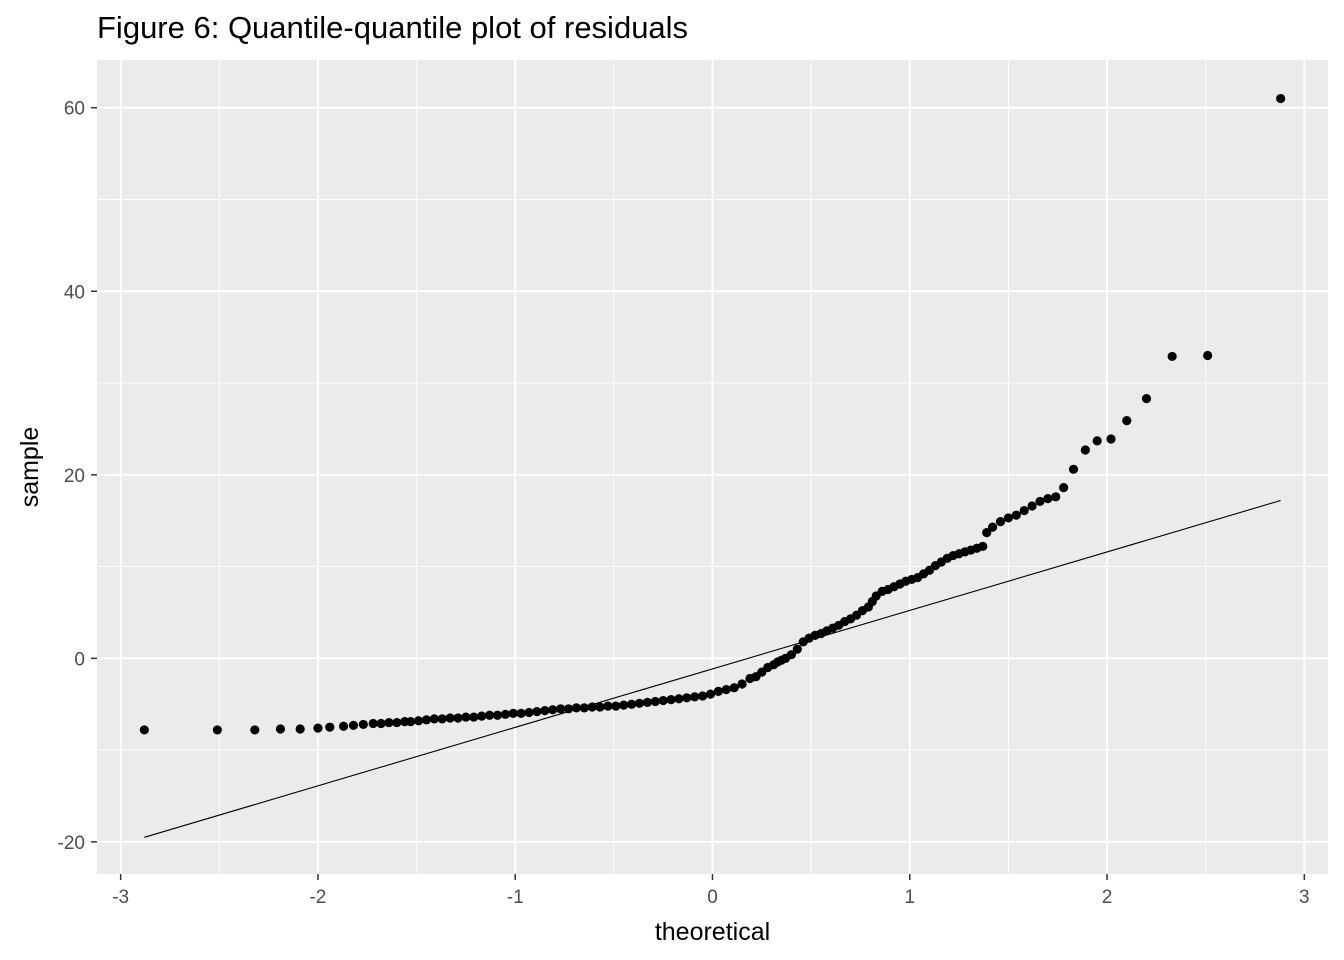  What do you see at coordinates (30, 467) in the screenshot?
I see `y-axis-title: sample` at bounding box center [30, 467].